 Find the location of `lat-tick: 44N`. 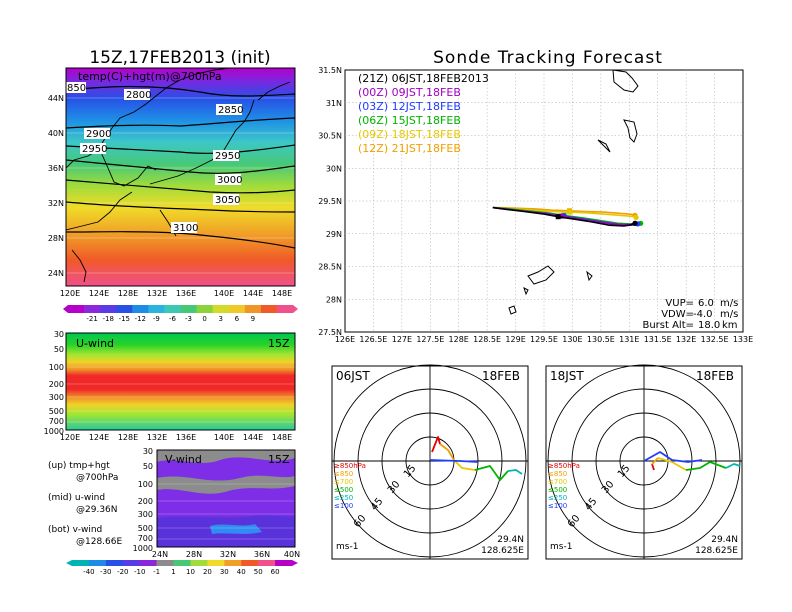

lat-tick: 44N is located at coordinates (56, 98).